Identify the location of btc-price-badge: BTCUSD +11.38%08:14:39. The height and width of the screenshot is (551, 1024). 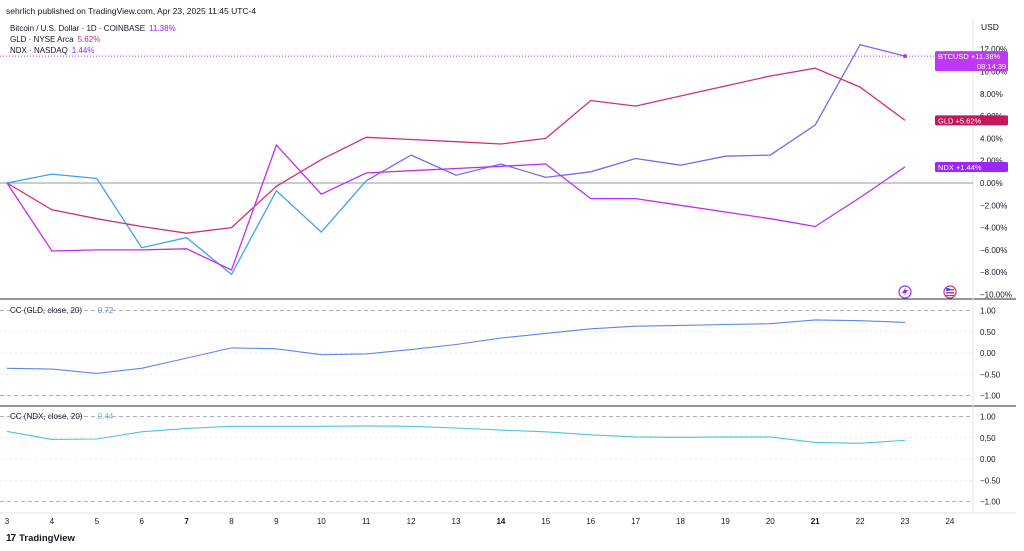
(971, 61).